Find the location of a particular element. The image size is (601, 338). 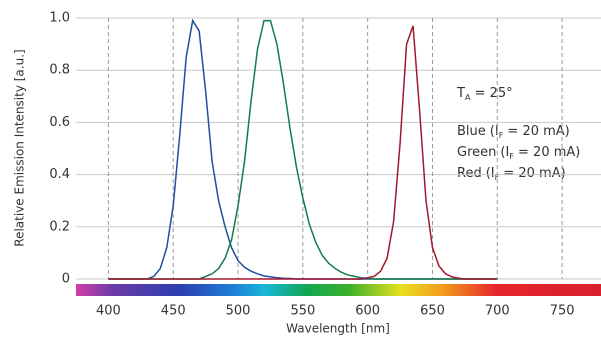

legend-name: Green is located at coordinates (476, 152).